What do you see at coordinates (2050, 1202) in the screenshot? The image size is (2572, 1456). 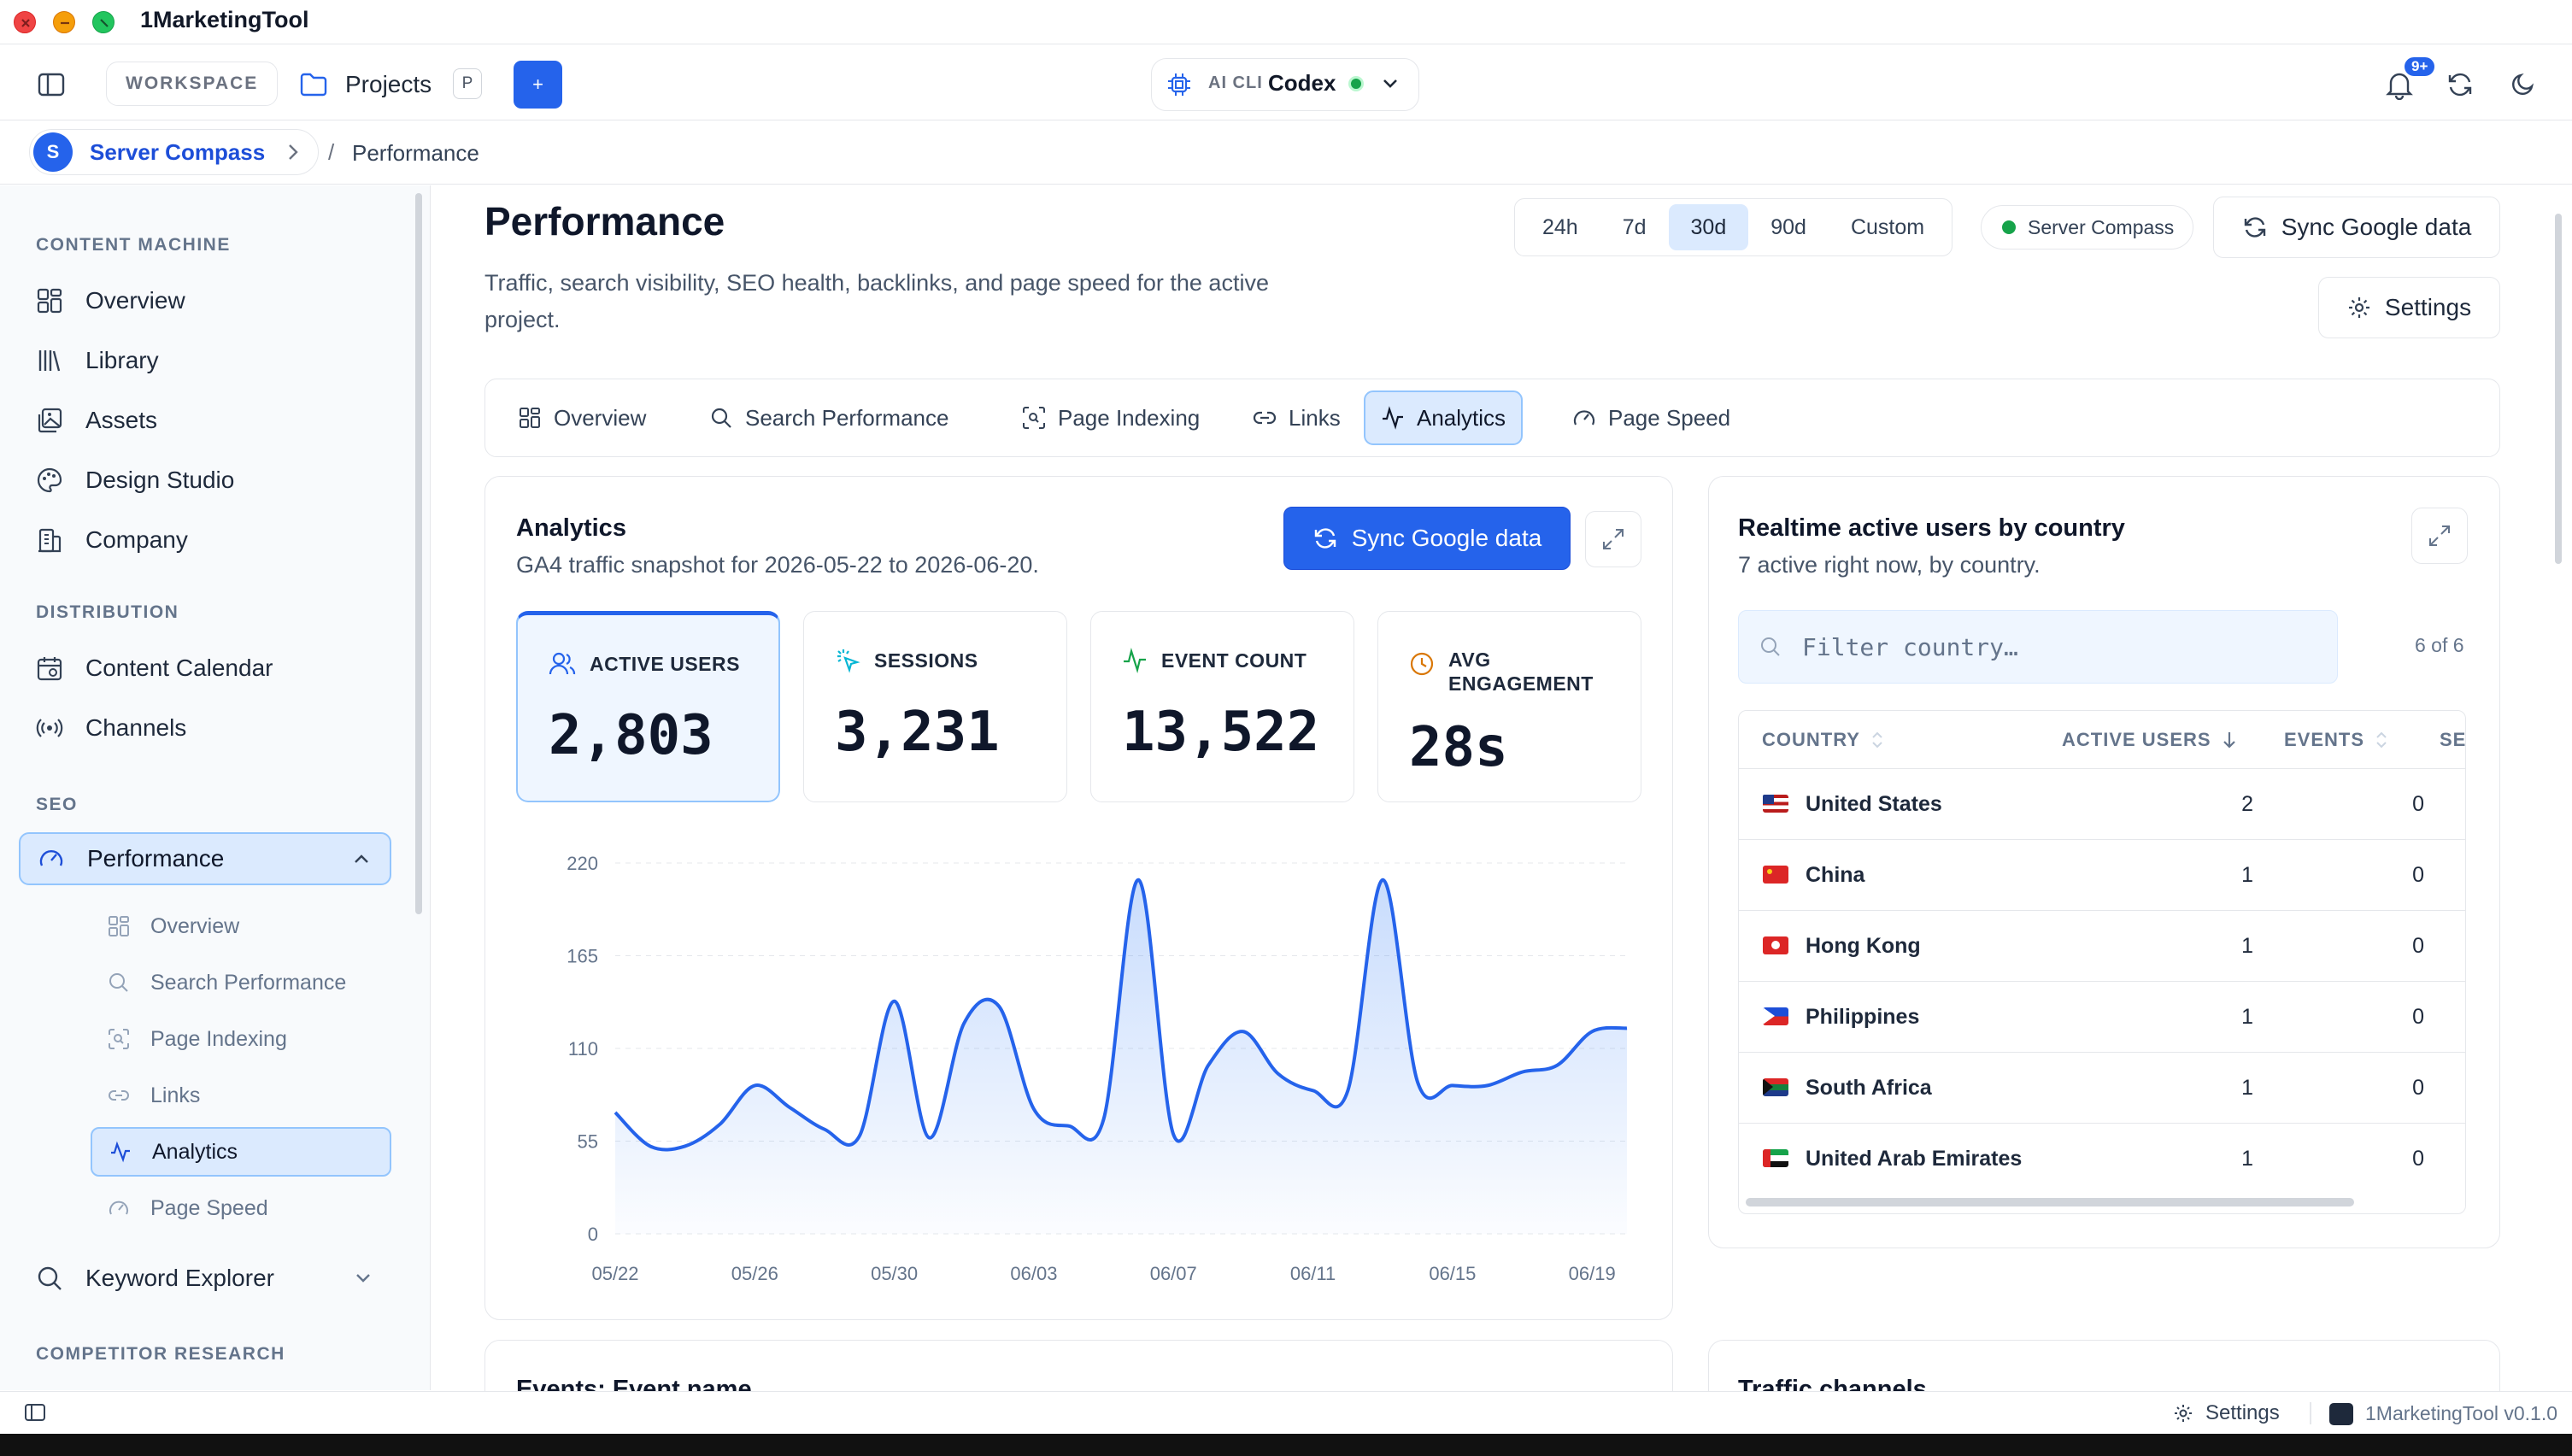 I see `table-horizontal-scrollbar` at bounding box center [2050, 1202].